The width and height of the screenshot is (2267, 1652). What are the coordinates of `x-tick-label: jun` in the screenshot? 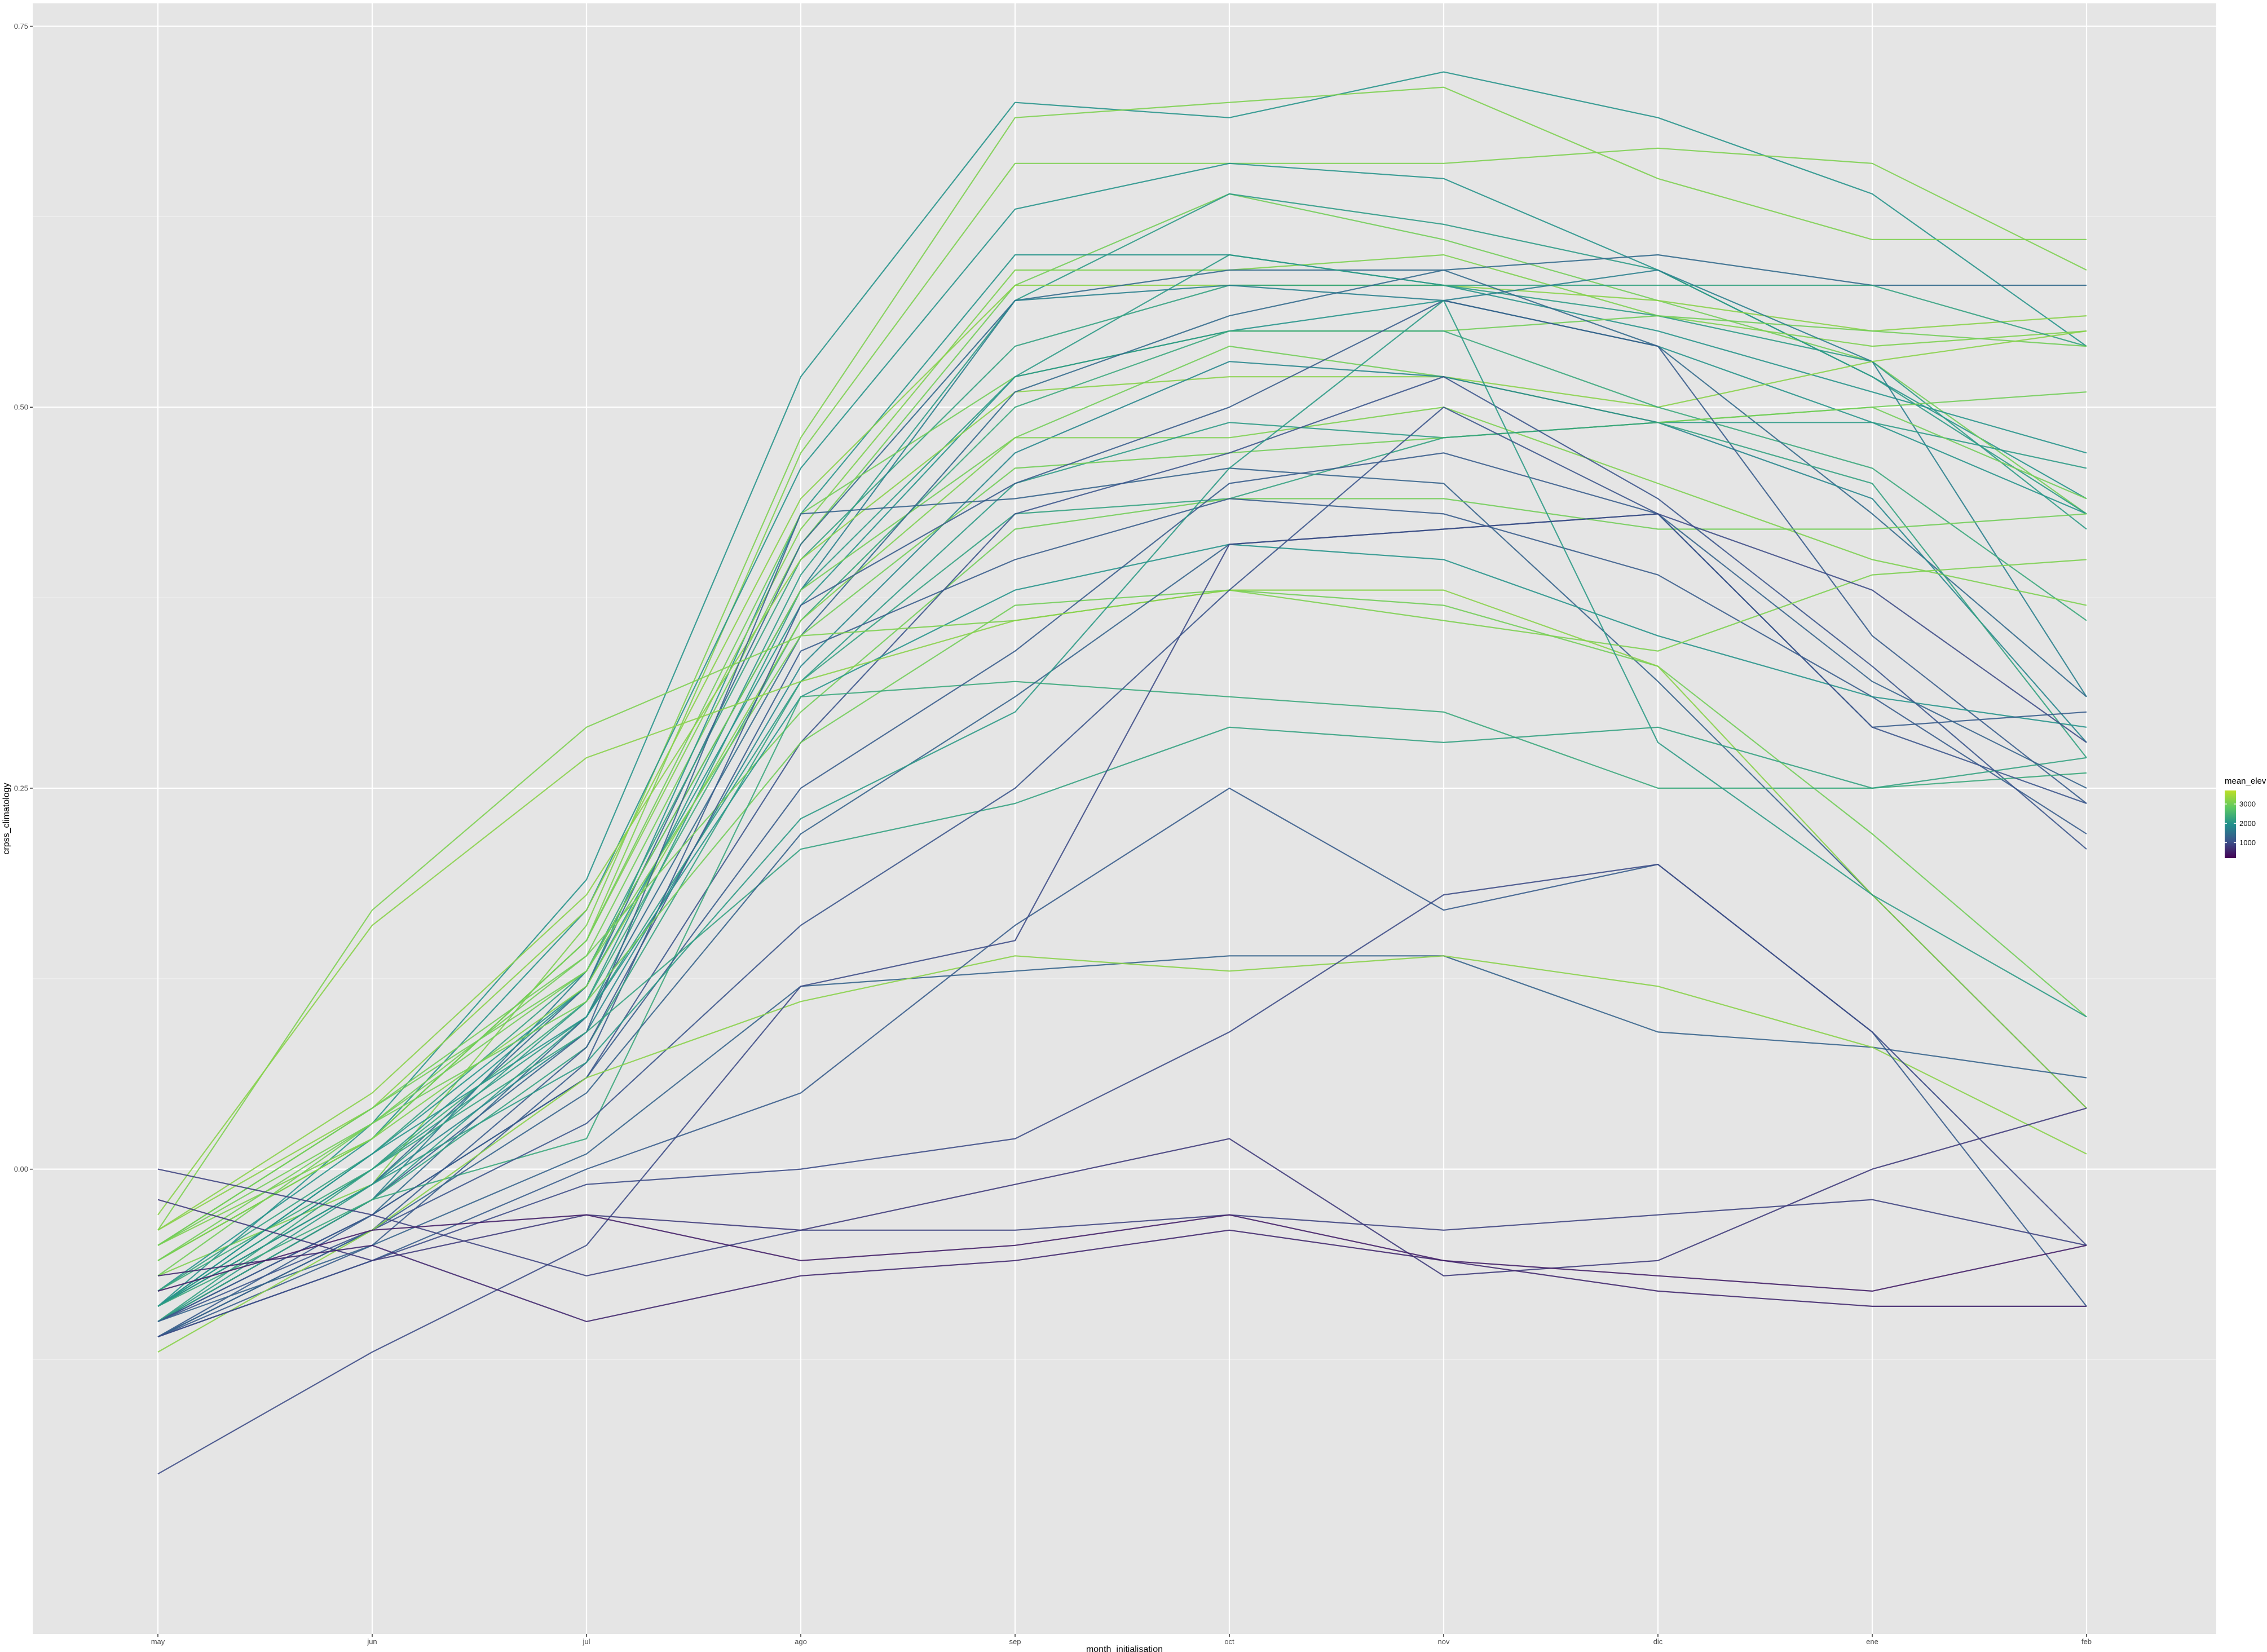 It's located at (372, 1641).